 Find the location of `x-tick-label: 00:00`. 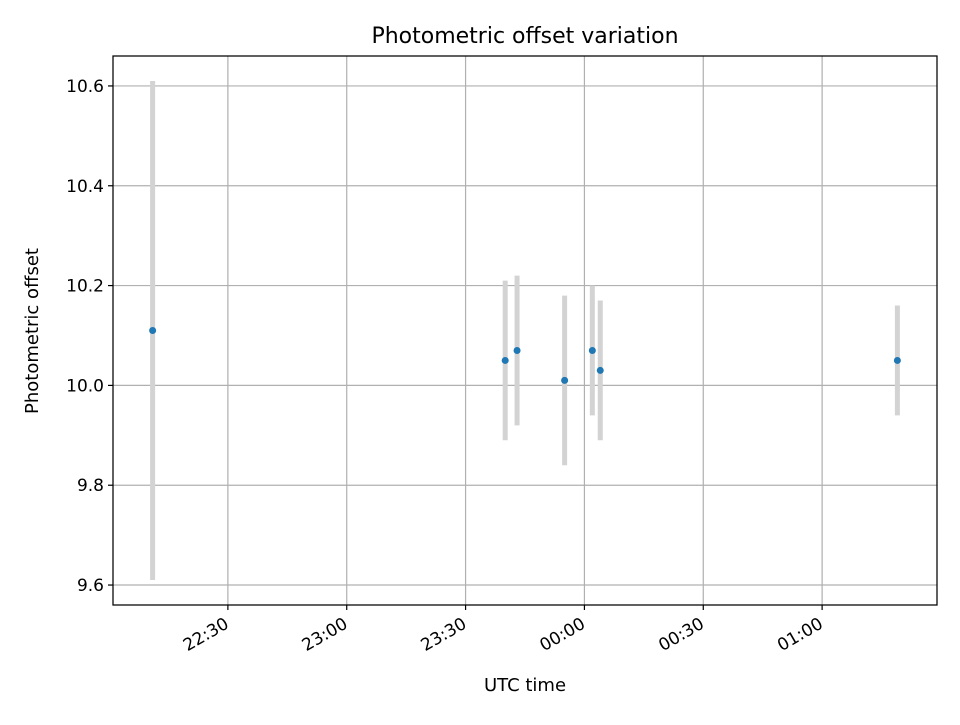

x-tick-label: 00:00 is located at coordinates (562, 635).